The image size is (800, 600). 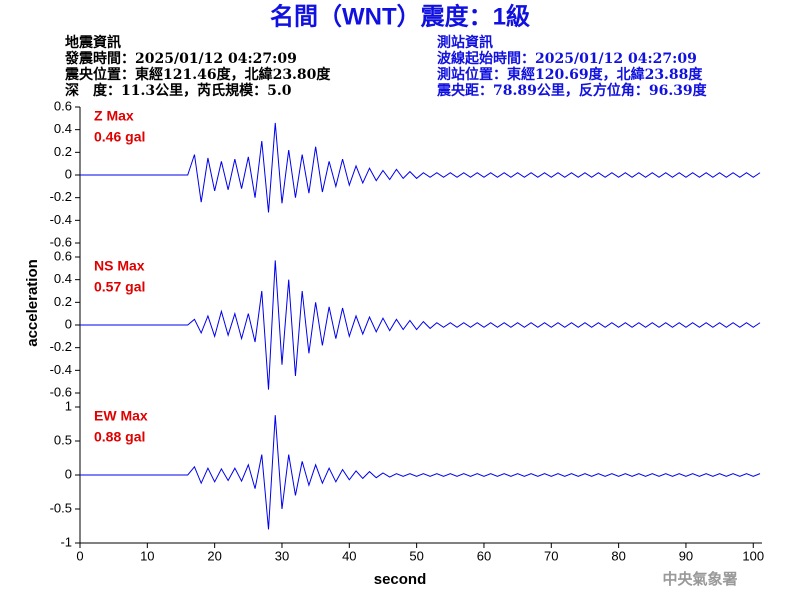 What do you see at coordinates (61, 507) in the screenshot?
I see `y-tick-label: -0.5` at bounding box center [61, 507].